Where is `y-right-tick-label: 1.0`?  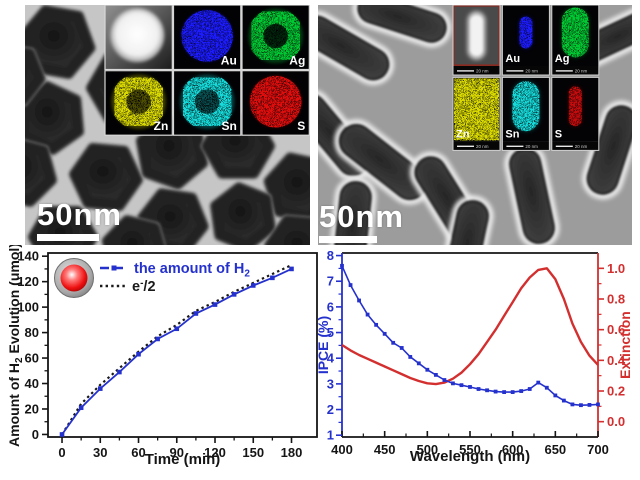
y-right-tick-label: 1.0 is located at coordinates (616, 268).